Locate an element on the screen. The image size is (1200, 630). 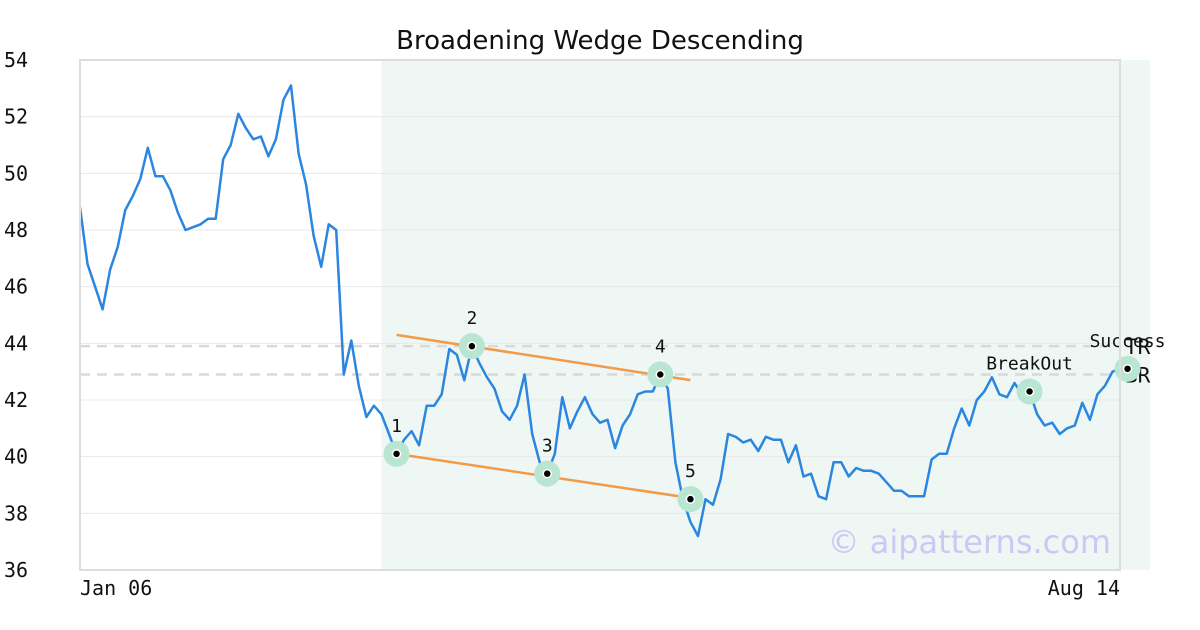
y-tick-label: 50 is located at coordinates (16, 173).